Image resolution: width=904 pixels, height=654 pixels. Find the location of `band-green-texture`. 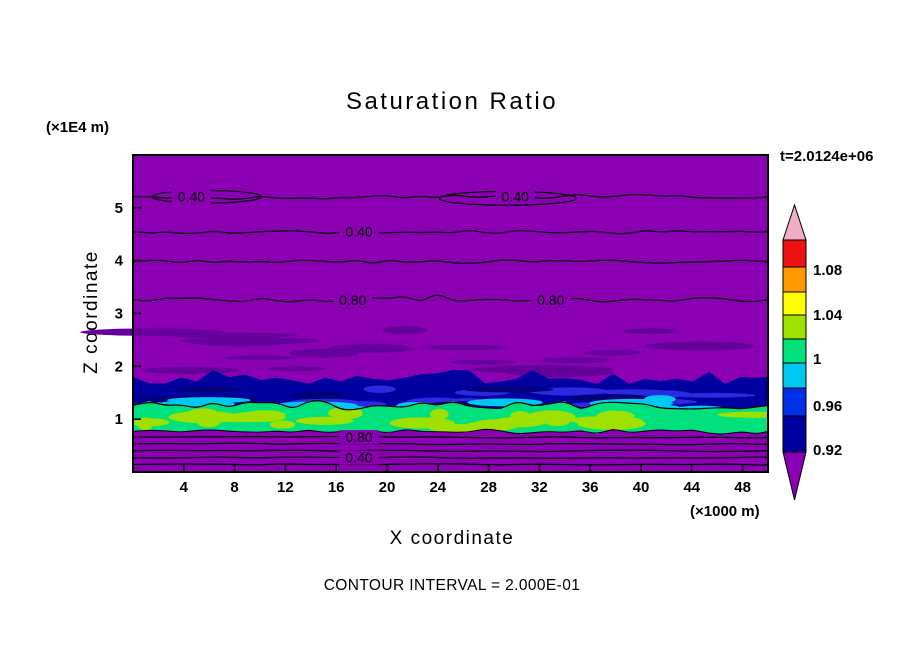

band-green-texture is located at coordinates (450, 419).